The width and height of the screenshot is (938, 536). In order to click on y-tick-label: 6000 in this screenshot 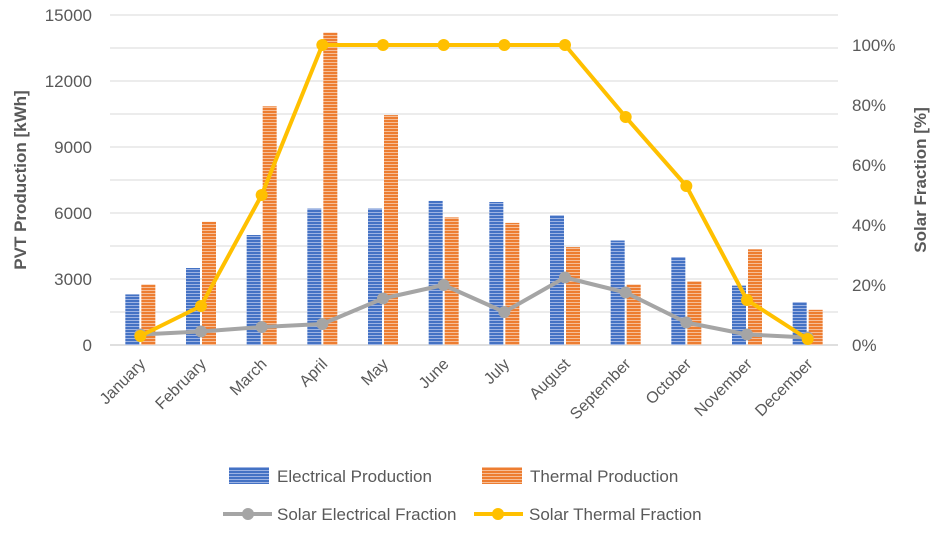, I will do `click(73, 213)`.